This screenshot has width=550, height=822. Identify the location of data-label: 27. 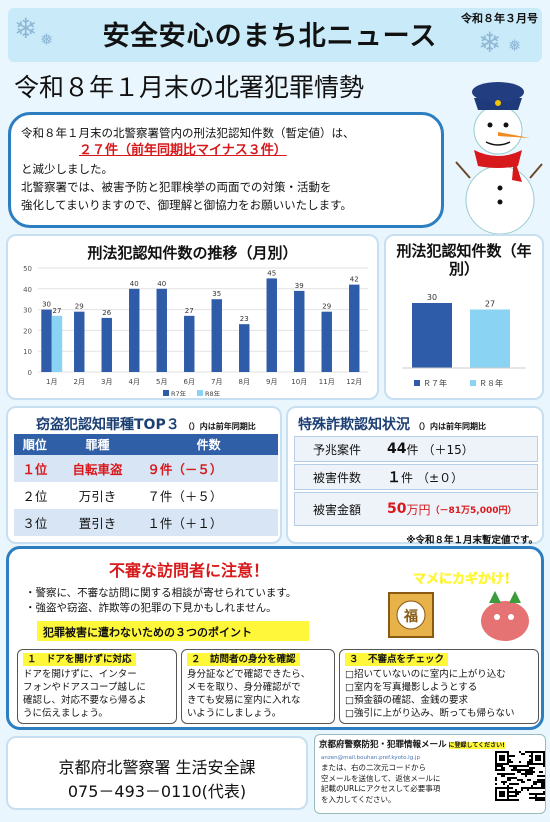
(490, 304).